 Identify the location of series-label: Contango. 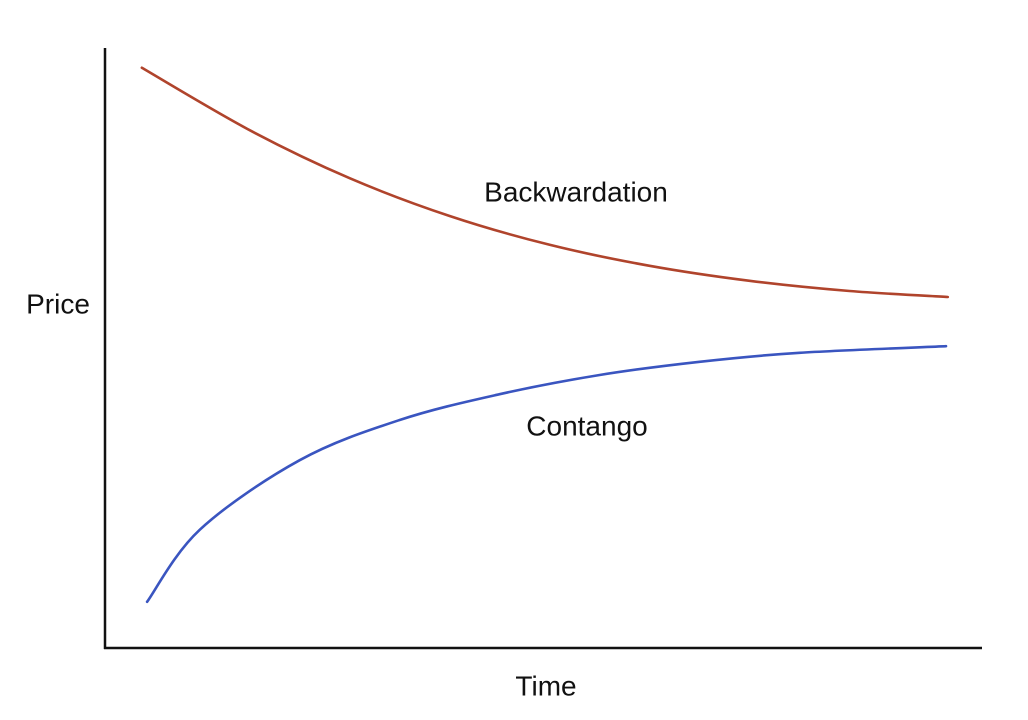
(586, 425).